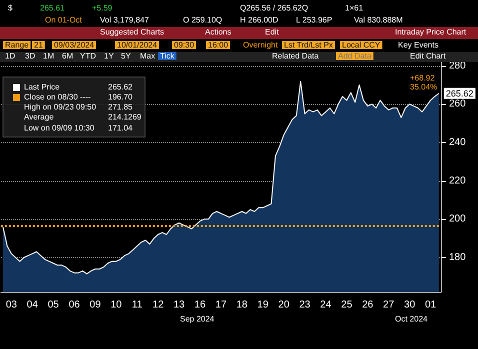  I want to click on annotation: Low on 09/09 10:30, so click(59, 128).